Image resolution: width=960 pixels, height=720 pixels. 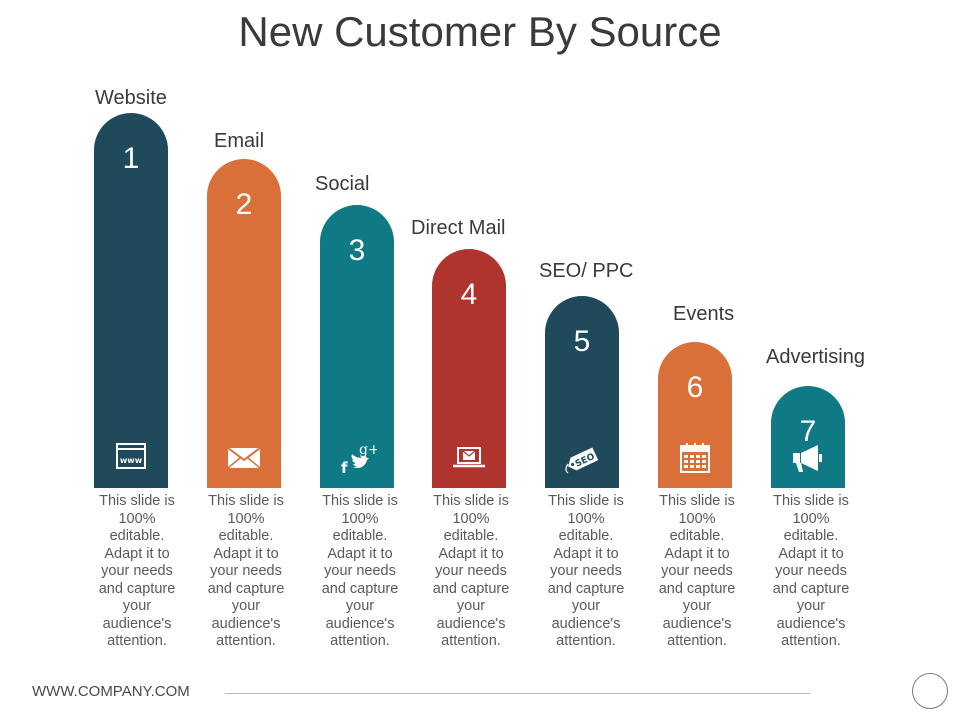 I want to click on megaphone-icon, so click(x=808, y=458).